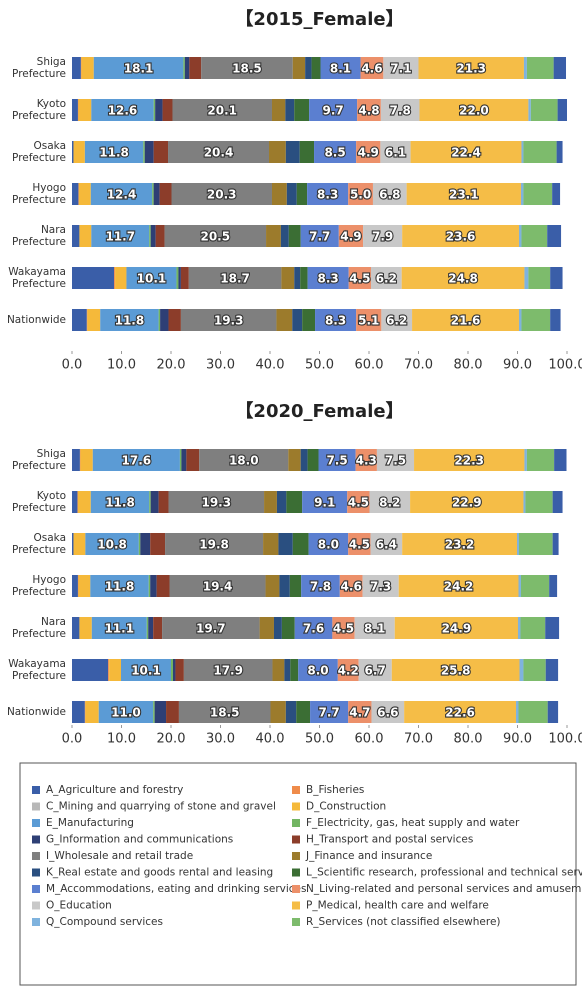  Describe the element at coordinates (39, 460) in the screenshot. I see `category-label: Shiga Prefecture` at that location.